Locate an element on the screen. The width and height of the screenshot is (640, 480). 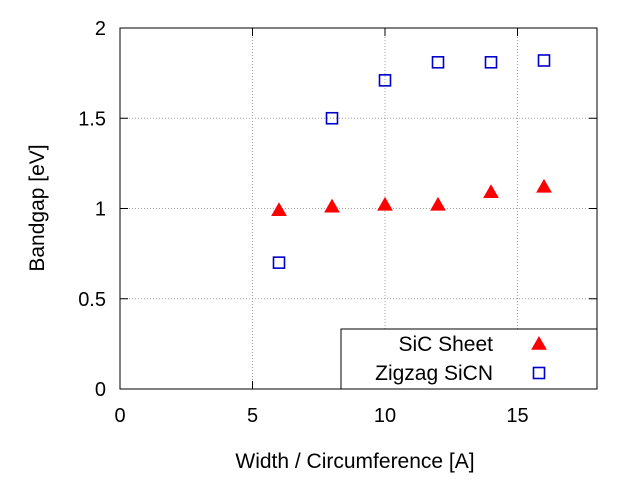
x-tick-label: 0 is located at coordinates (119, 416).